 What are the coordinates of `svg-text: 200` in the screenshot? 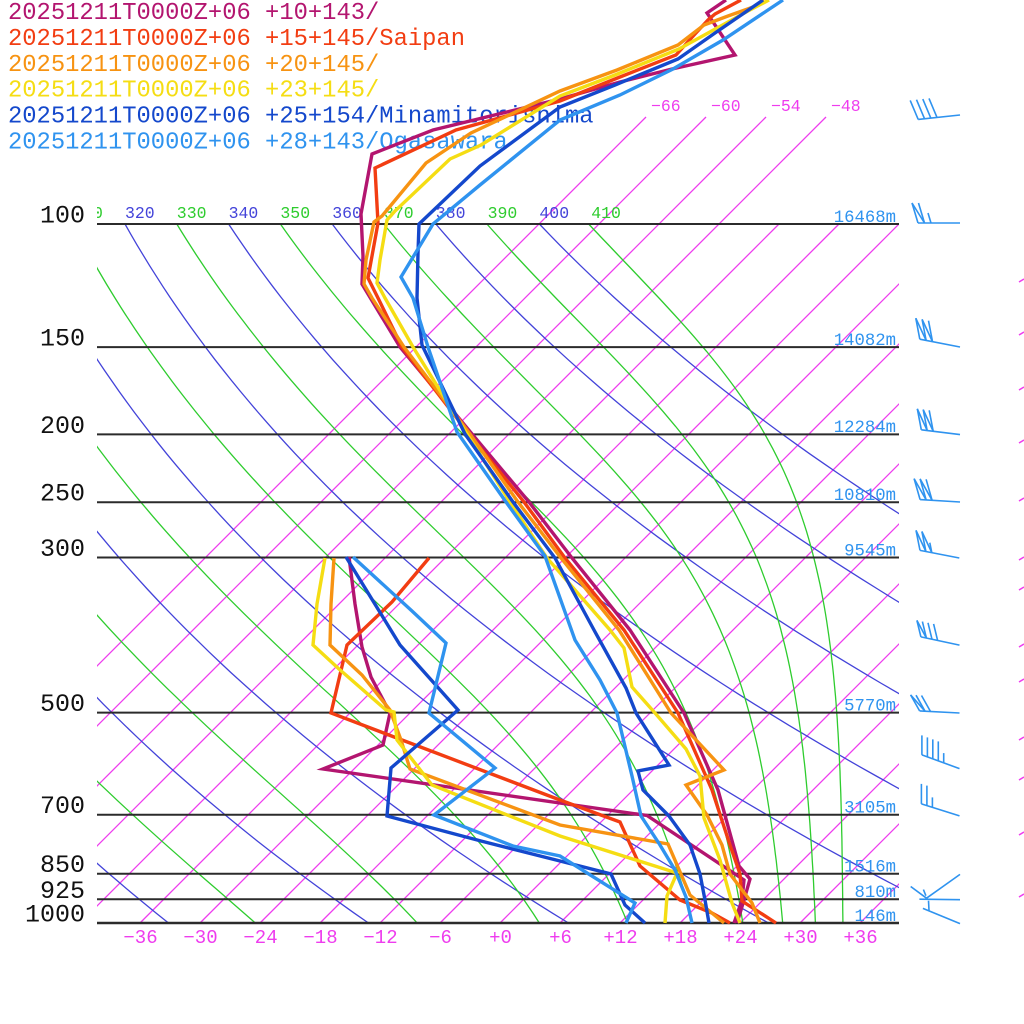 It's located at (62, 426).